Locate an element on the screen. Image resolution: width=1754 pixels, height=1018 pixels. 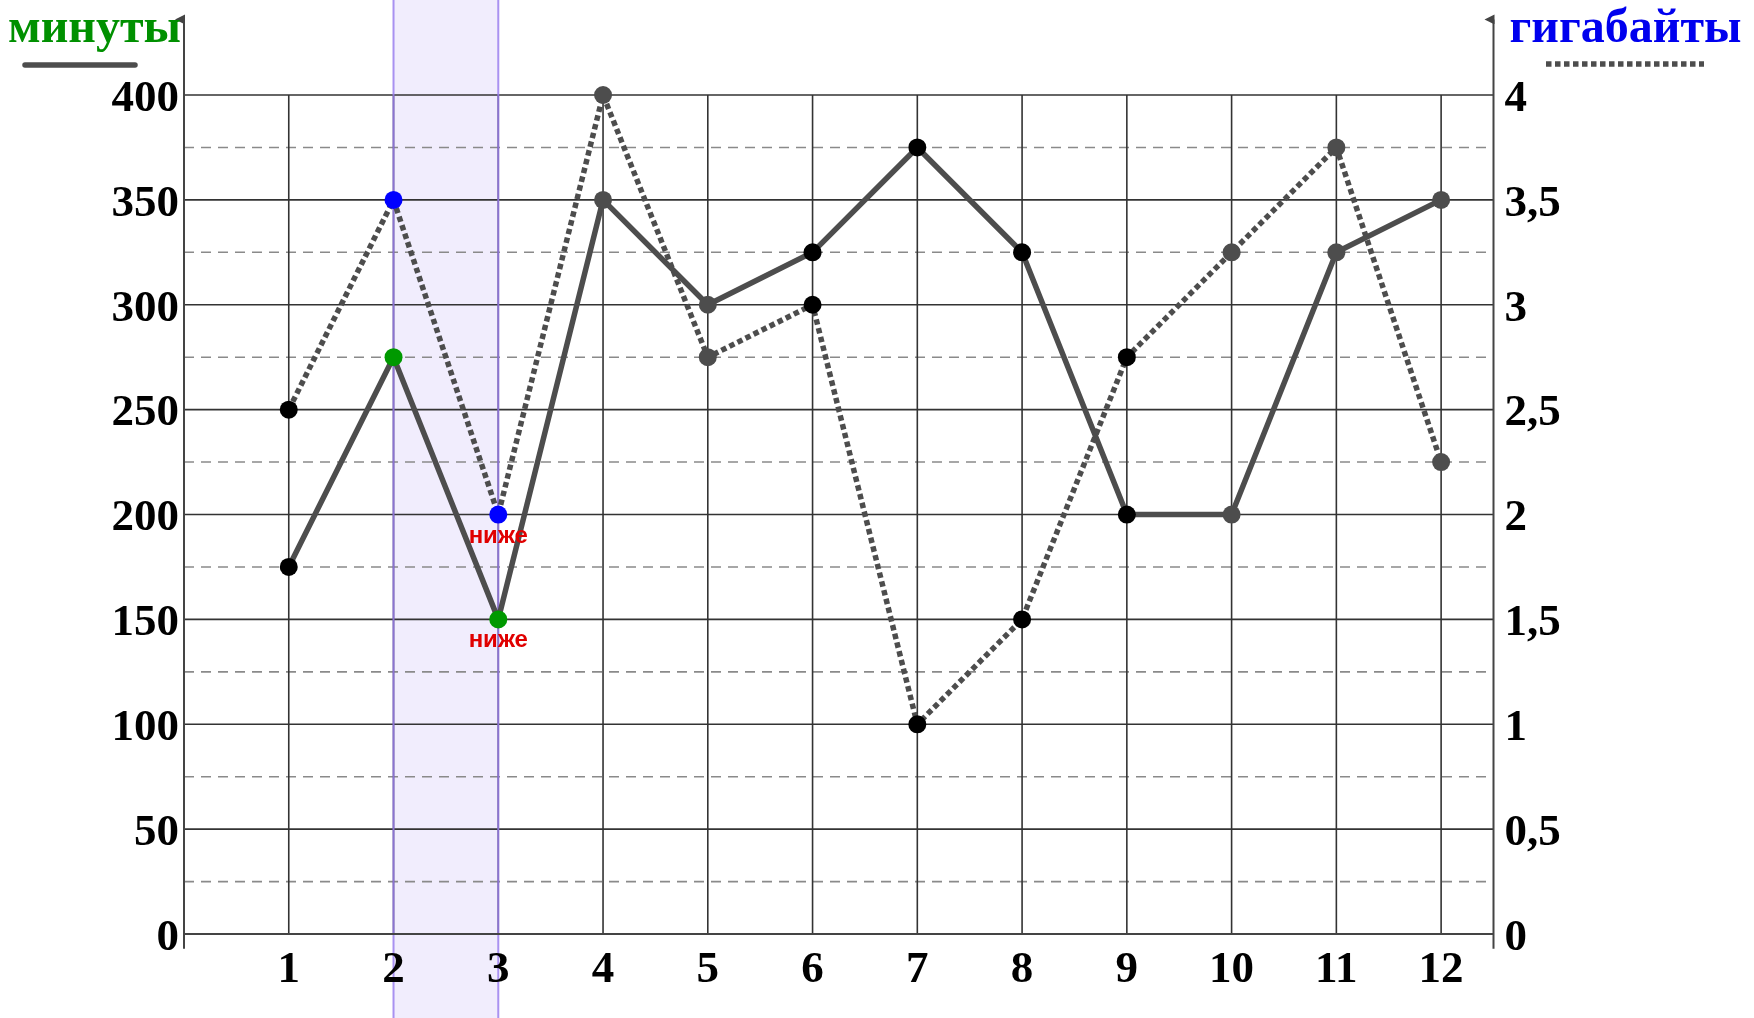
y-tick-label: 150 is located at coordinates (145, 620).